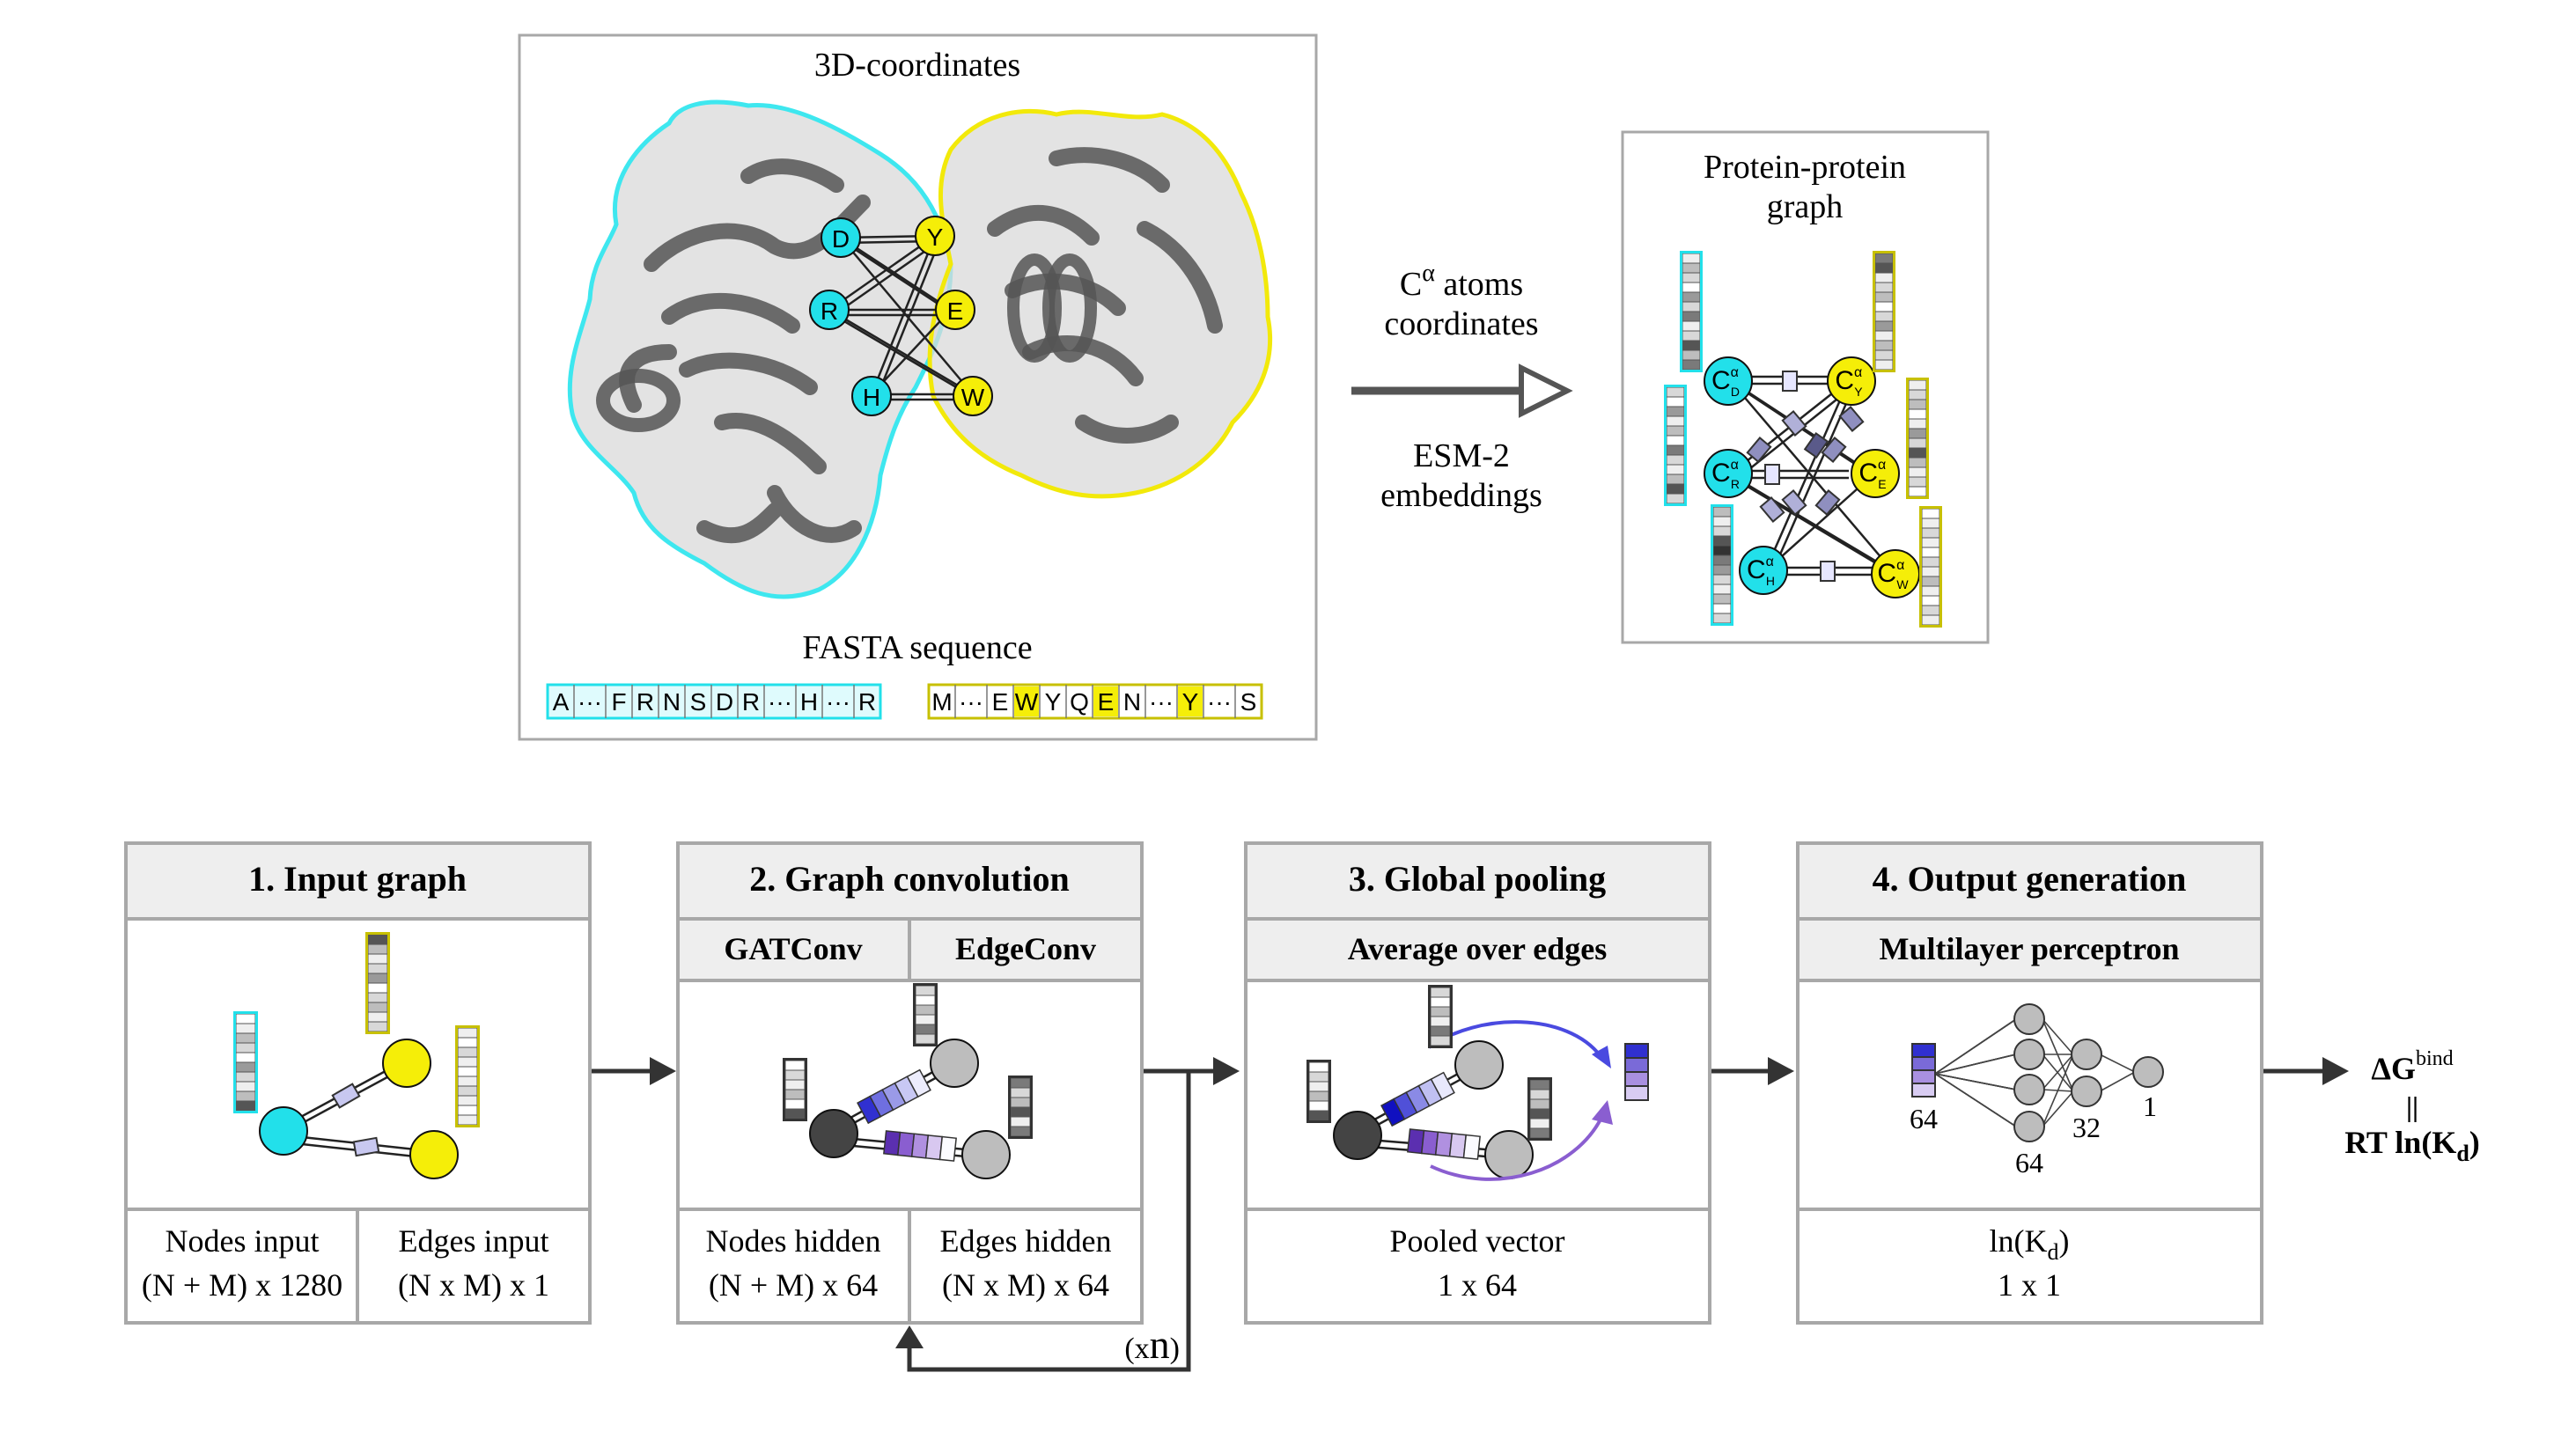  I want to click on sequence-residue: W, so click(1027, 702).